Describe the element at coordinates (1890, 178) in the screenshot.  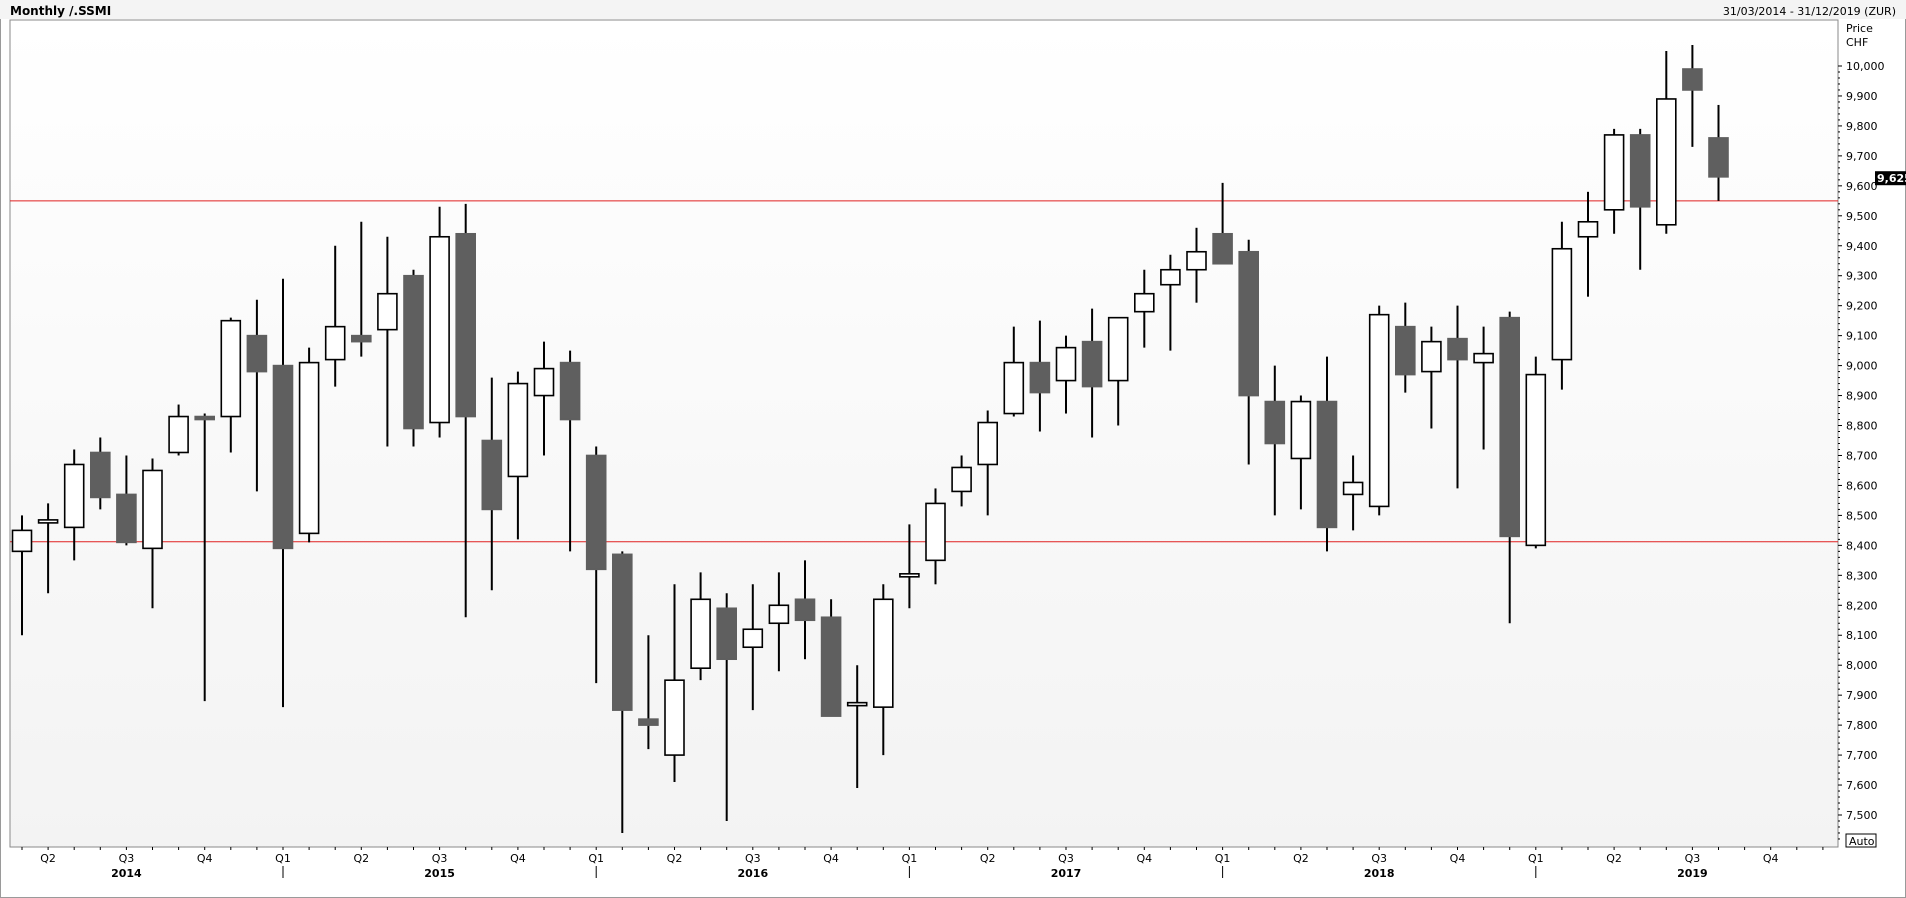
I see `last-price-badge` at that location.